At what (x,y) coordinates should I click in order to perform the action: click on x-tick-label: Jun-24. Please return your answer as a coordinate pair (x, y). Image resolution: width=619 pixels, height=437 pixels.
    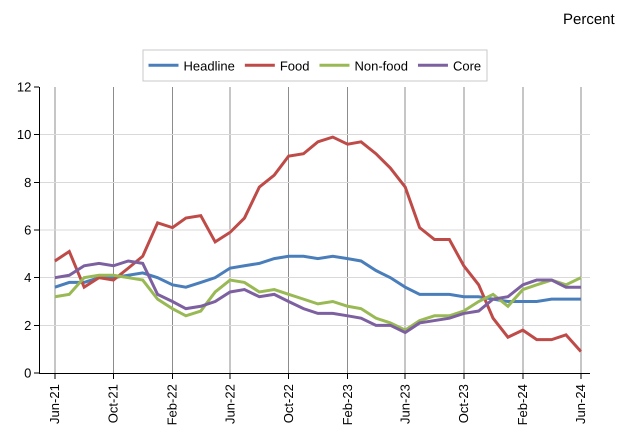
    Looking at the image, I should click on (580, 404).